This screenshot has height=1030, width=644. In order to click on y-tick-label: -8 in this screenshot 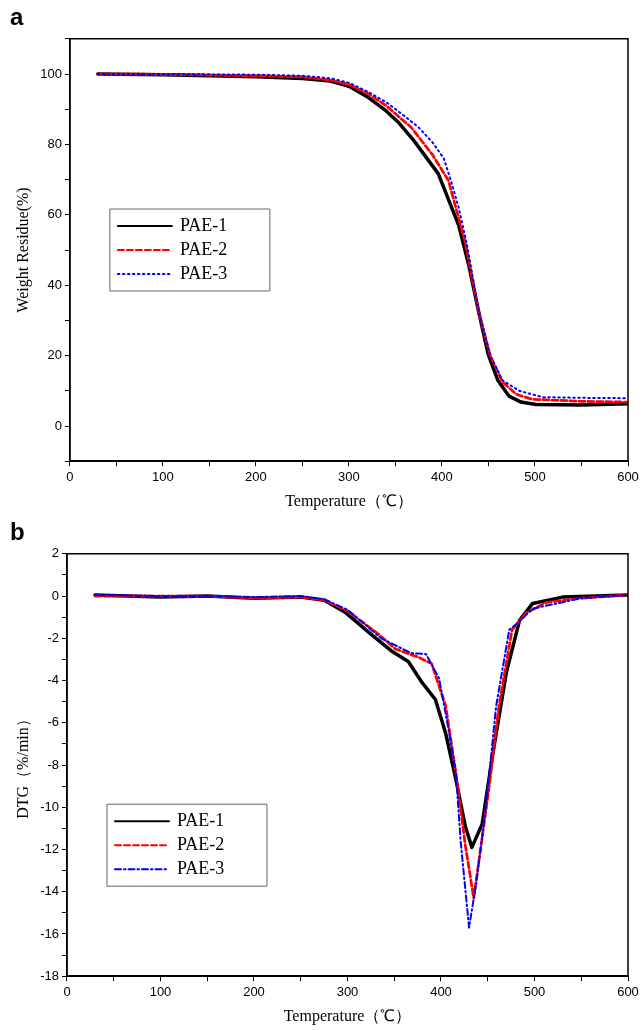, I will do `click(53, 764)`.